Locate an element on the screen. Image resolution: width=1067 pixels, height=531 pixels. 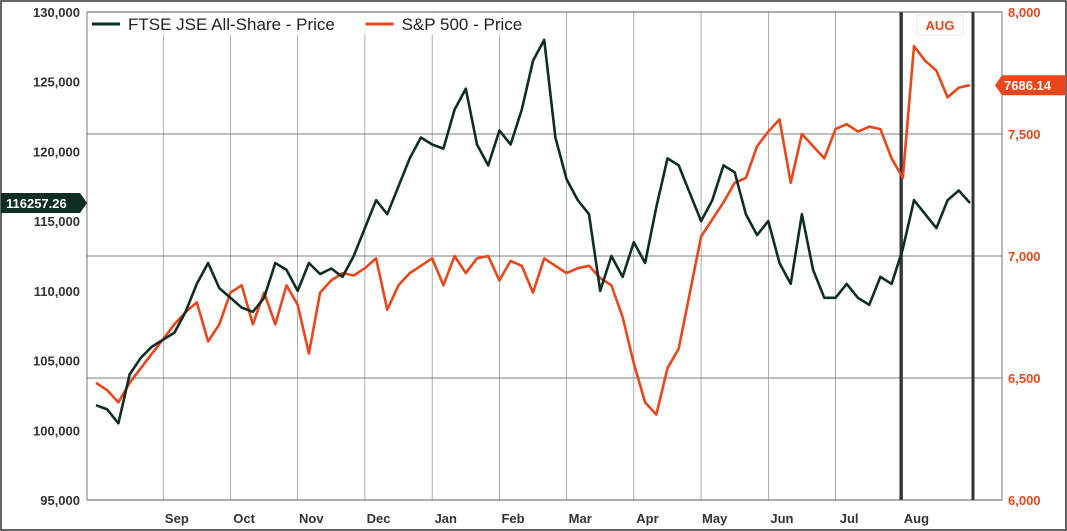
x-tick-label: Jul is located at coordinates (849, 518).